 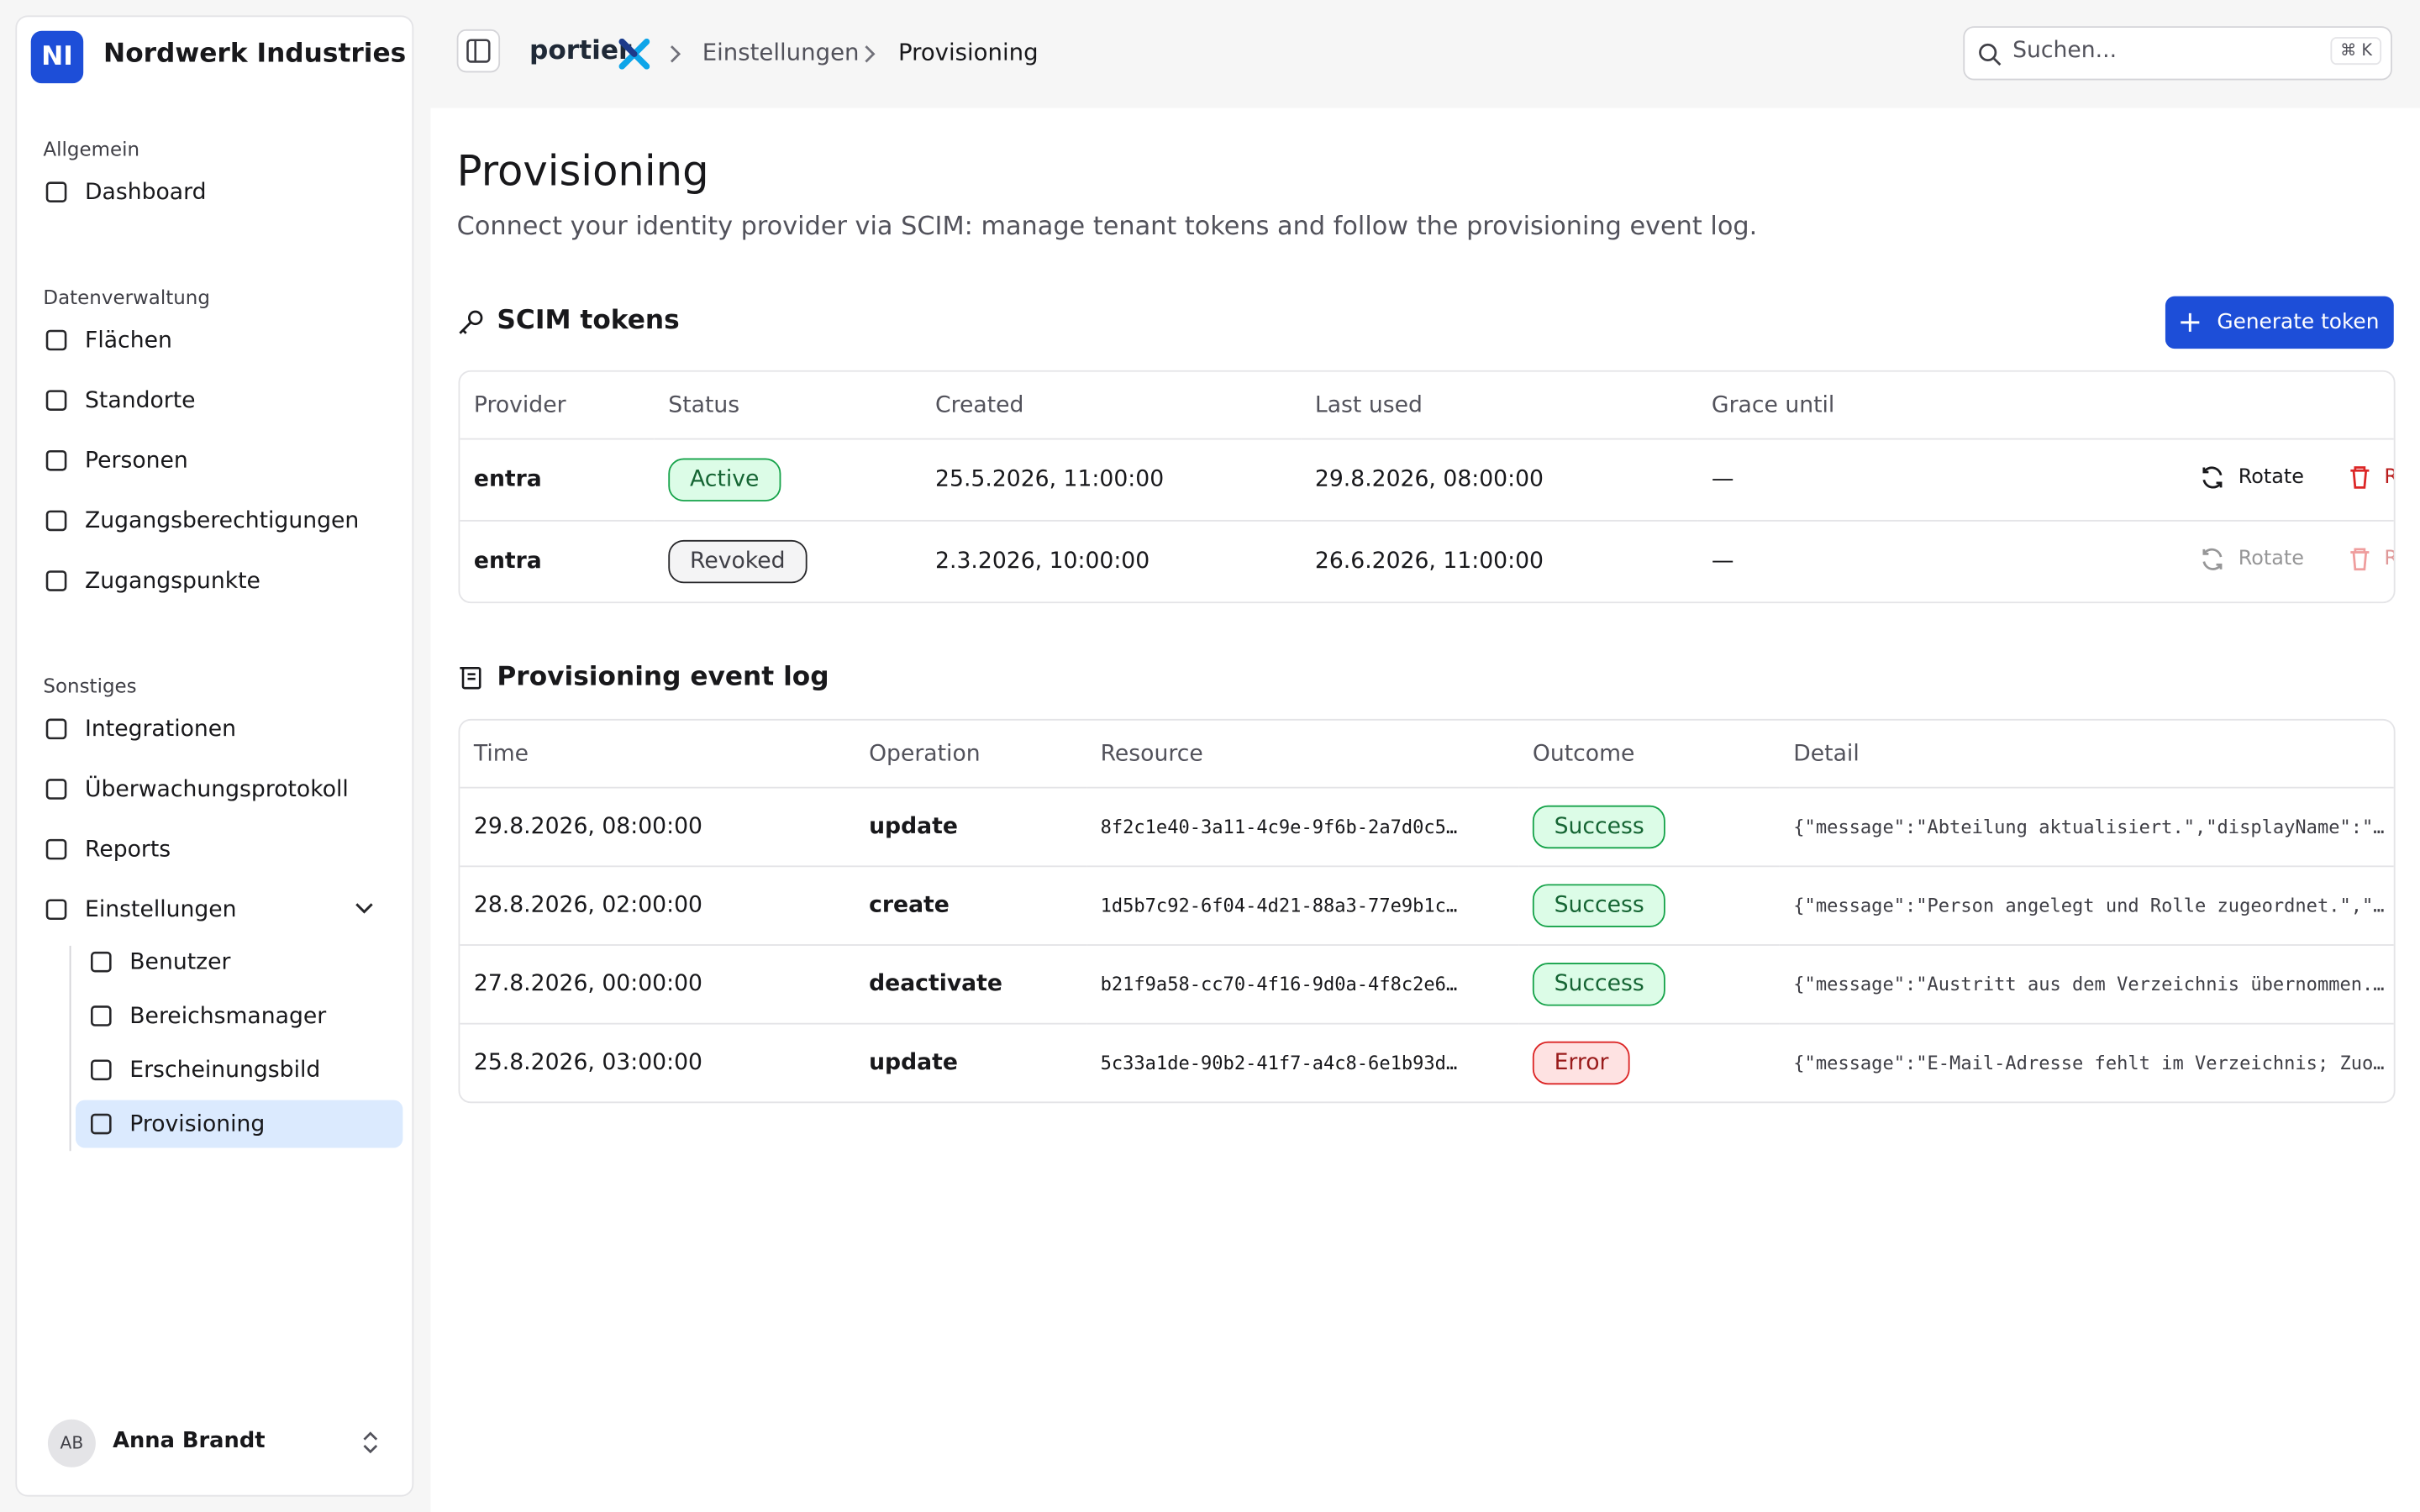 What do you see at coordinates (1649, 1062) in the screenshot?
I see `outcome-cell: Error` at bounding box center [1649, 1062].